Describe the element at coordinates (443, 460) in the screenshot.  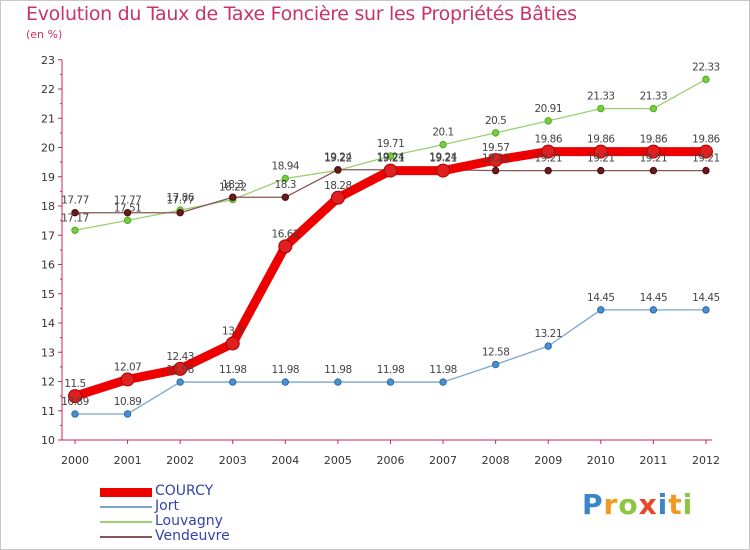
I see `x-tick-label: 2007` at that location.